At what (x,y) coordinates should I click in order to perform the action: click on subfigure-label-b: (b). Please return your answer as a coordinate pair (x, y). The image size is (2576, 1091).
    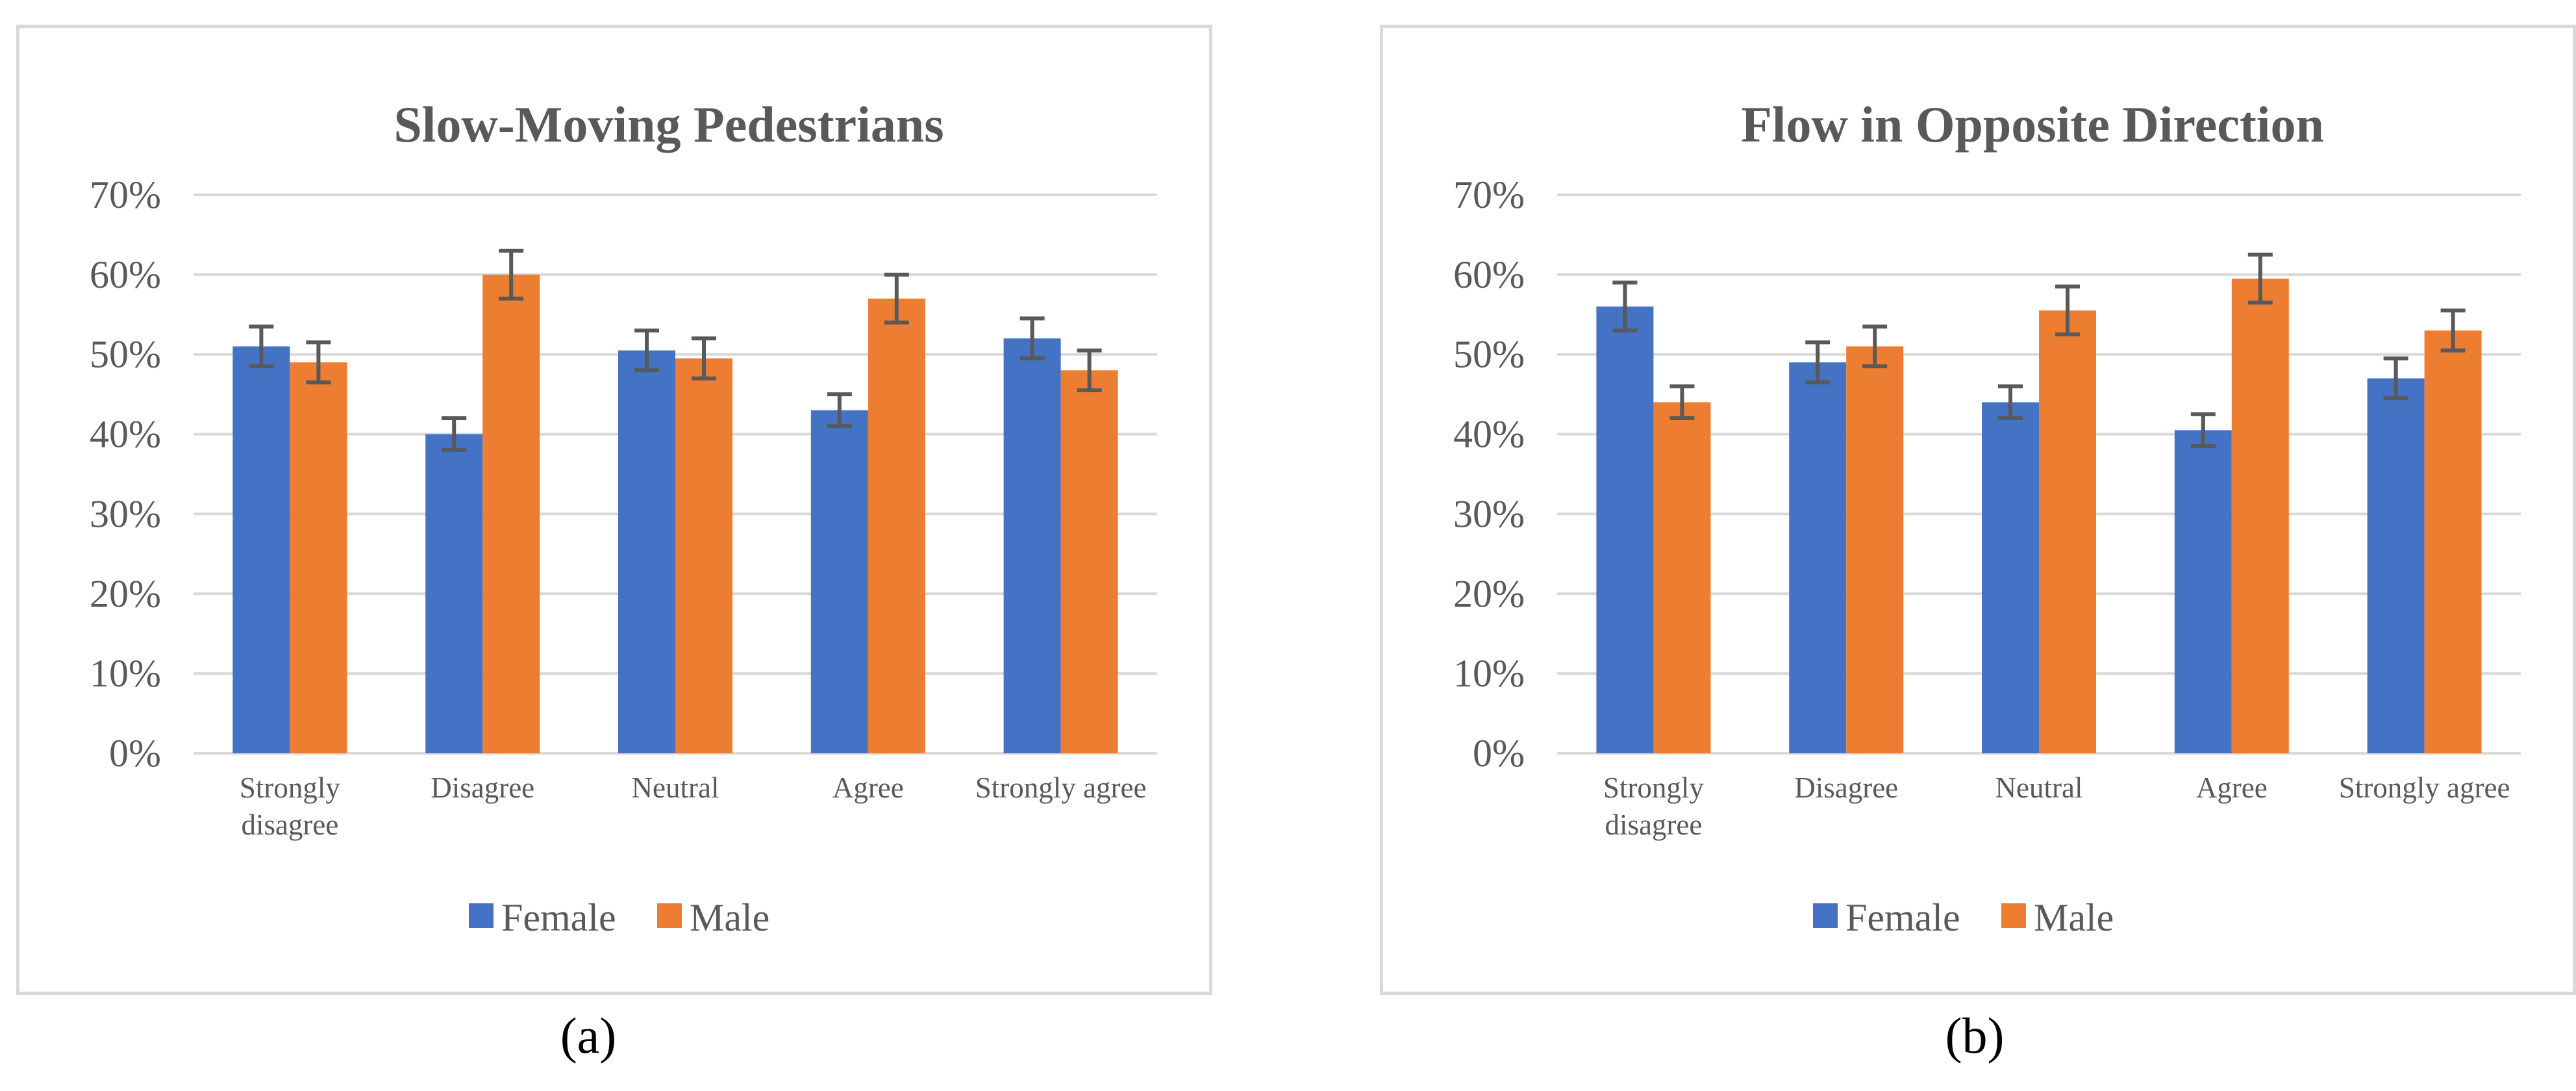
    Looking at the image, I should click on (1975, 1035).